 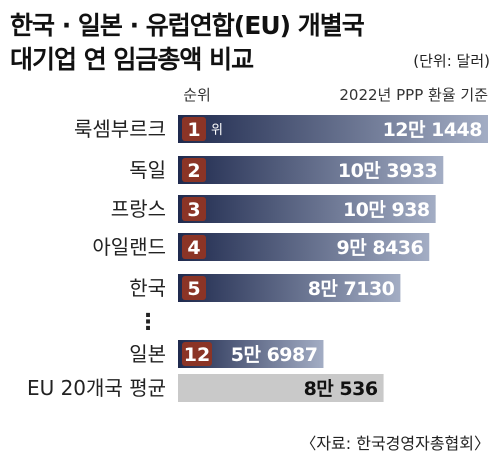 I want to click on category-label: 프랑스, so click(x=138, y=209).